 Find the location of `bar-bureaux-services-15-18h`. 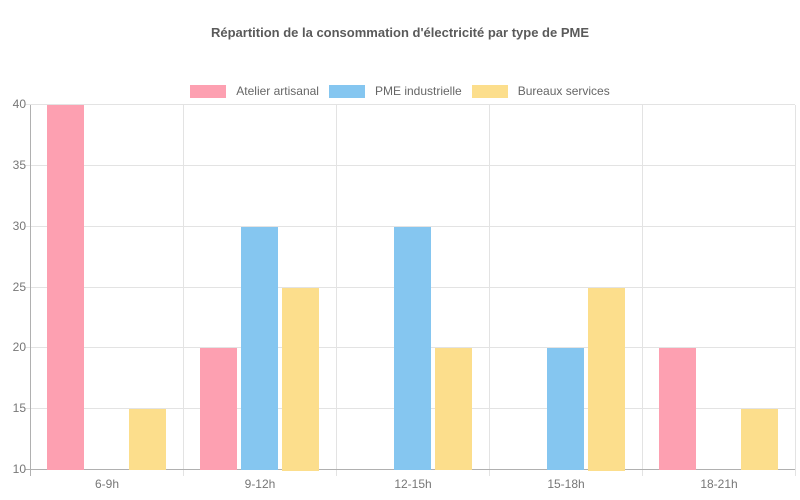

bar-bureaux-services-15-18h is located at coordinates (606, 379).